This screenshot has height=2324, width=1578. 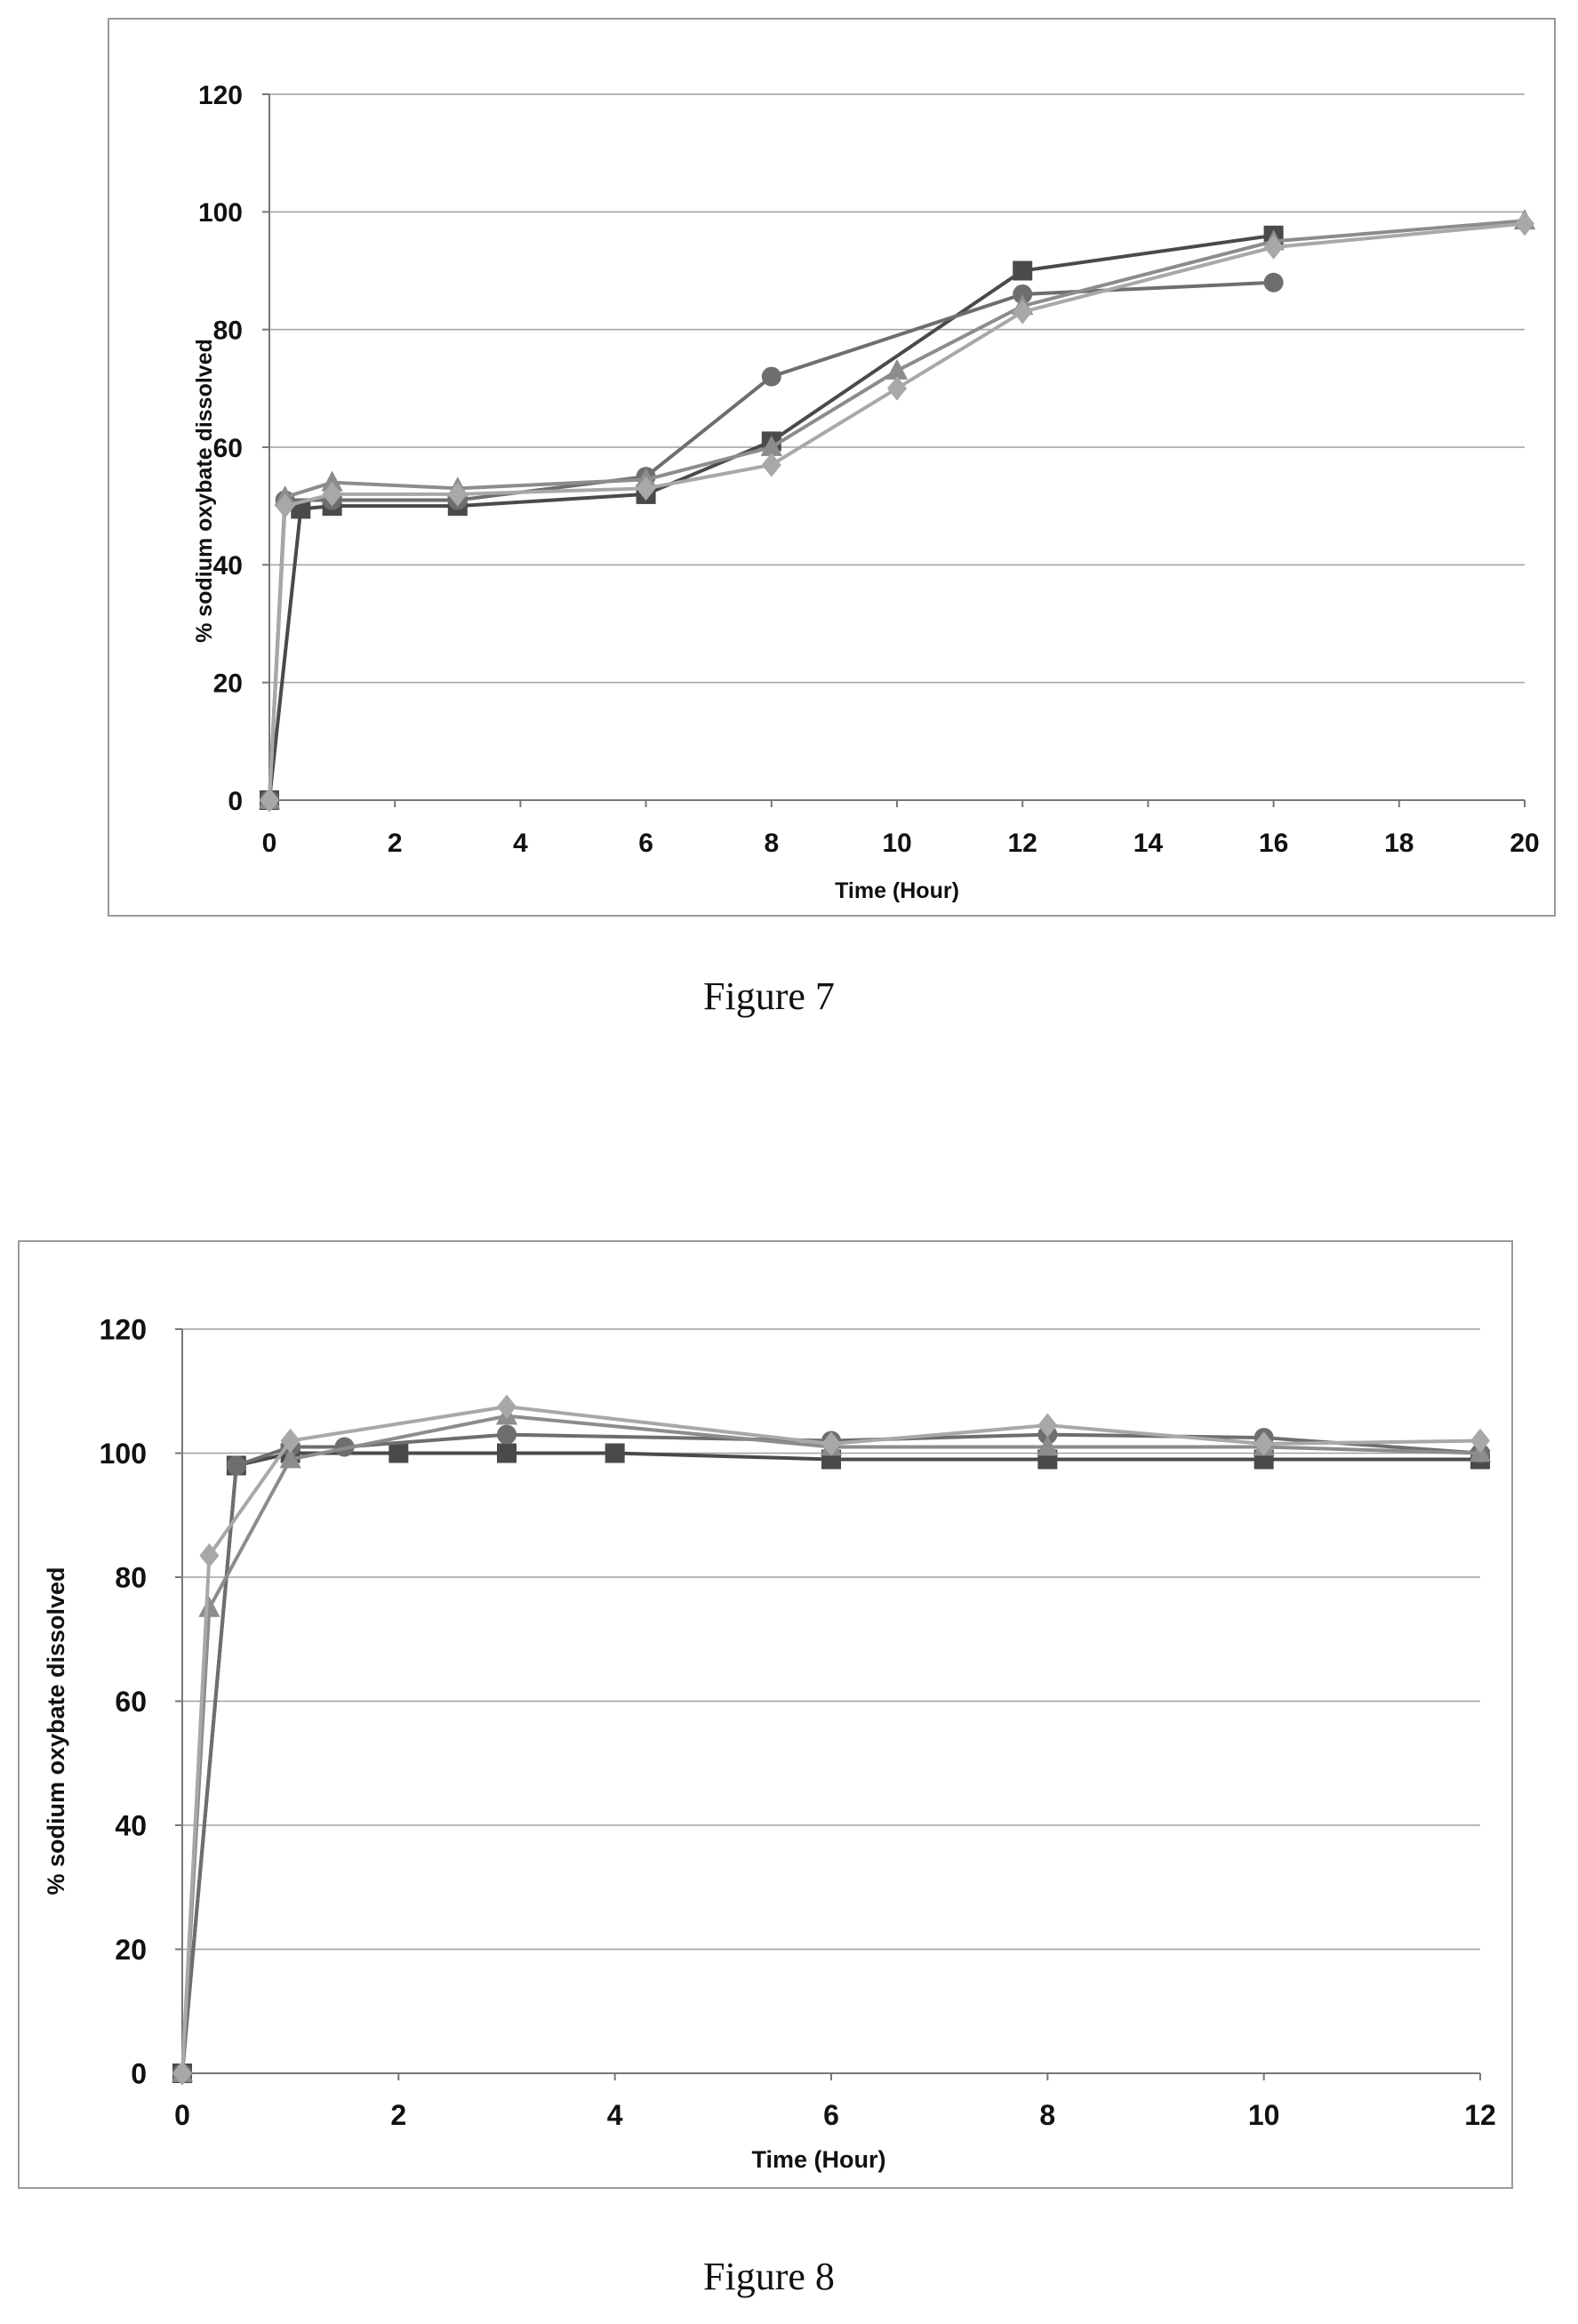 I want to click on fig8-x-axis-title: Time (Hour), so click(x=818, y=2159).